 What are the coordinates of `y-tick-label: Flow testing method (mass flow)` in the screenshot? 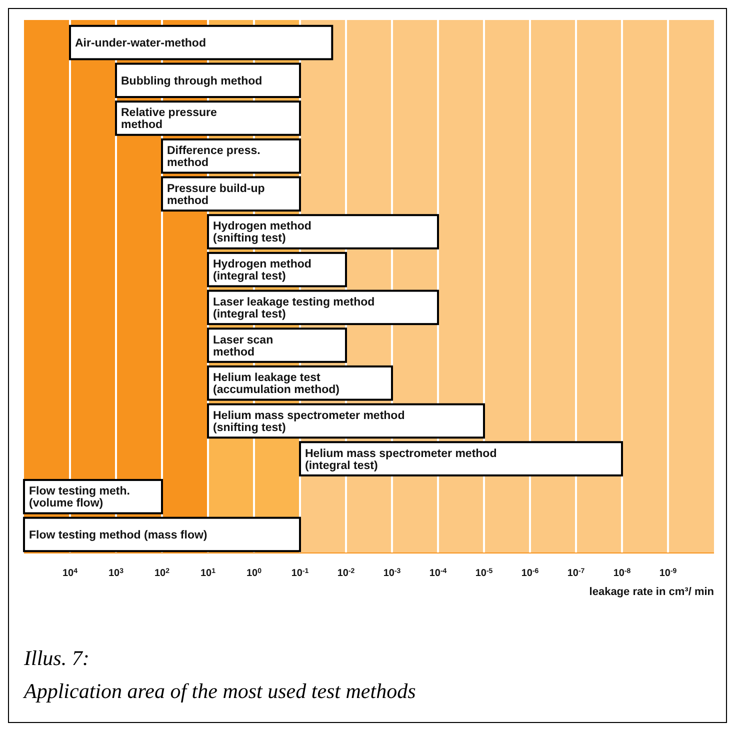 It's located at (118, 535).